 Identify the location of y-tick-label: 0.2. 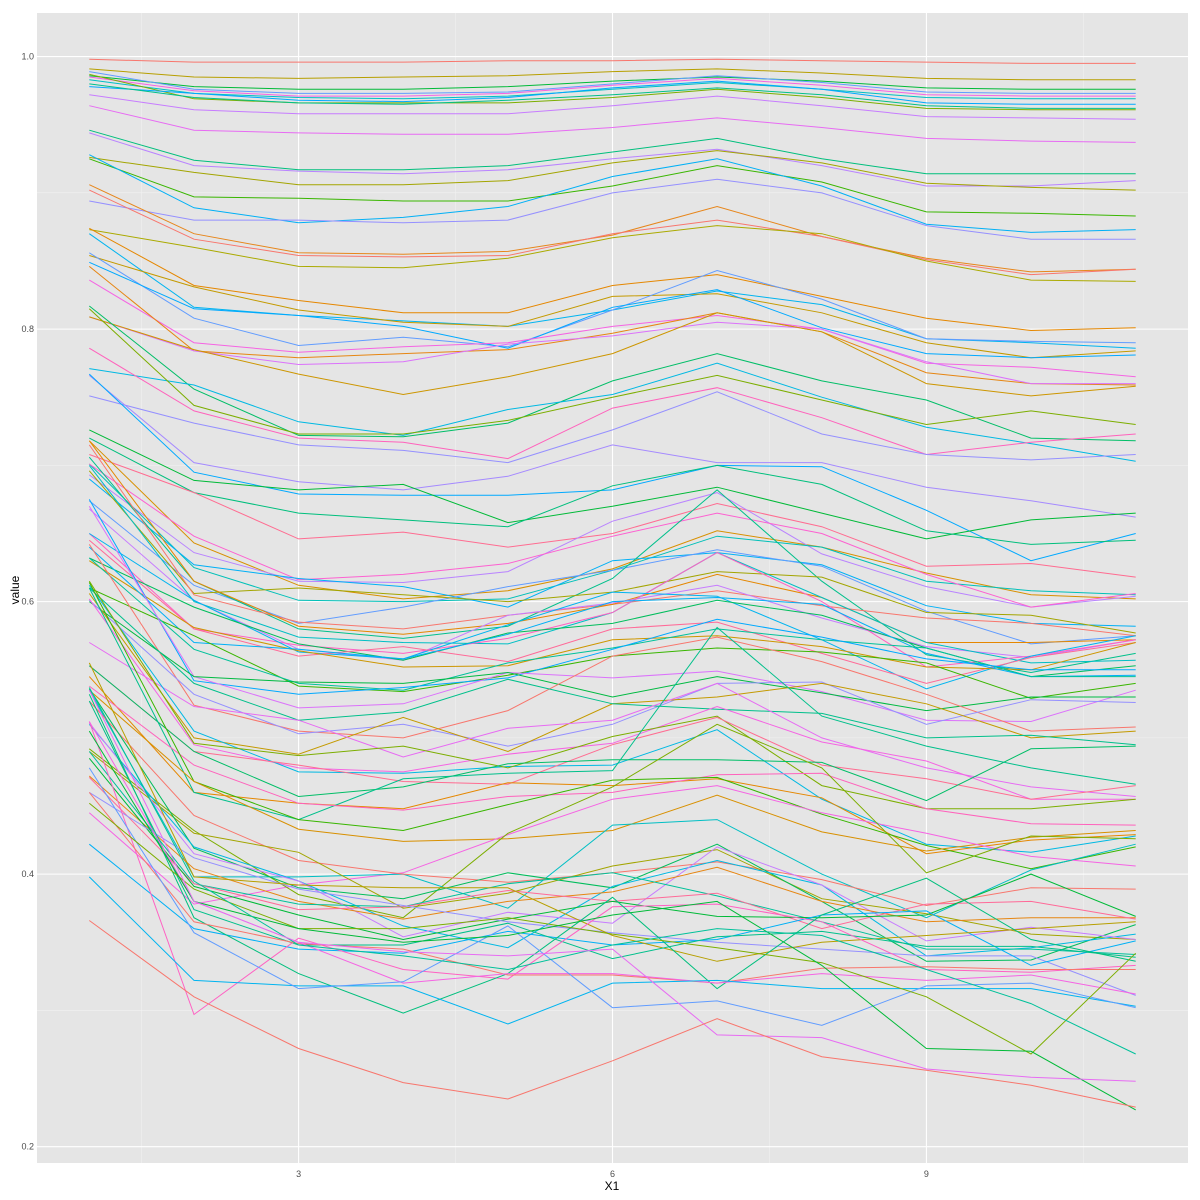
(27, 1147).